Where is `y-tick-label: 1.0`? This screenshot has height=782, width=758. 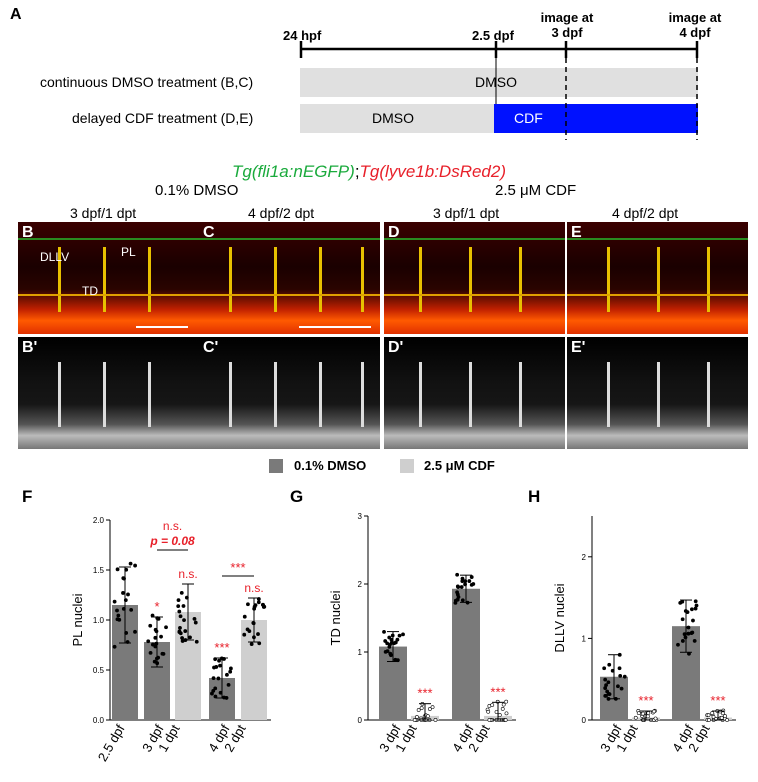
y-tick-label: 1.0 is located at coordinates (99, 620).